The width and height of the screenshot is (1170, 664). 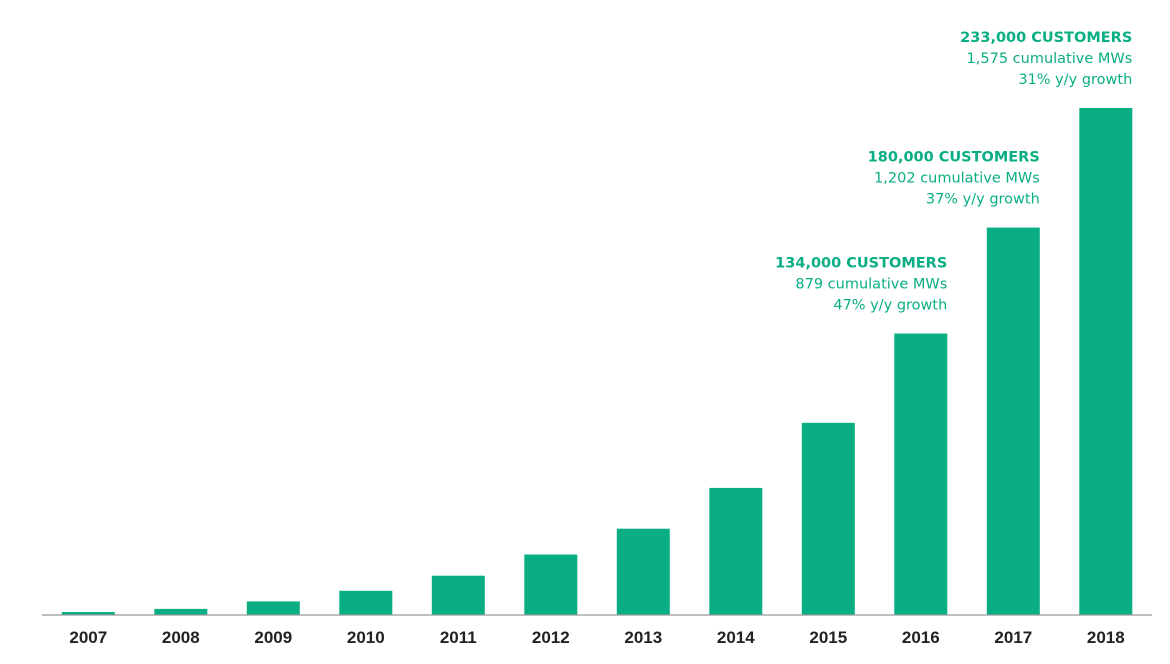 I want to click on annotation-2017-title: 180,000 CUSTOMERS, so click(x=954, y=158).